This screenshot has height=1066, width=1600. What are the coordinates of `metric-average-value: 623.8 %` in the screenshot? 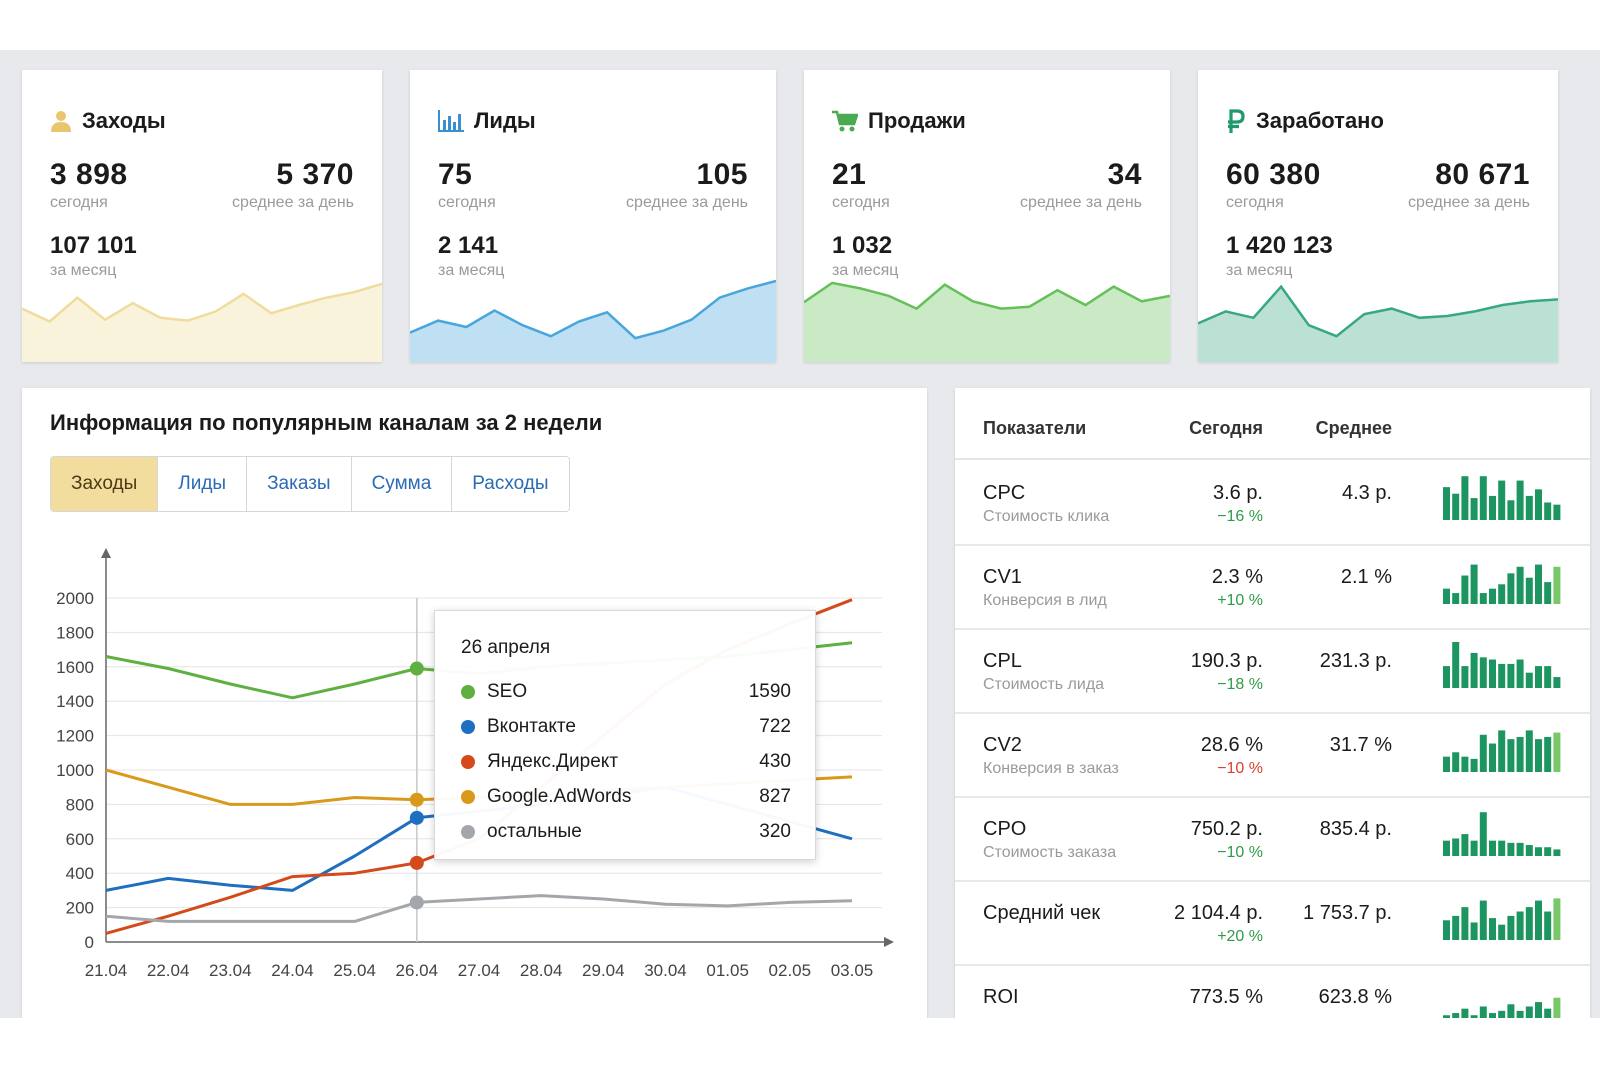 It's located at (1355, 997).